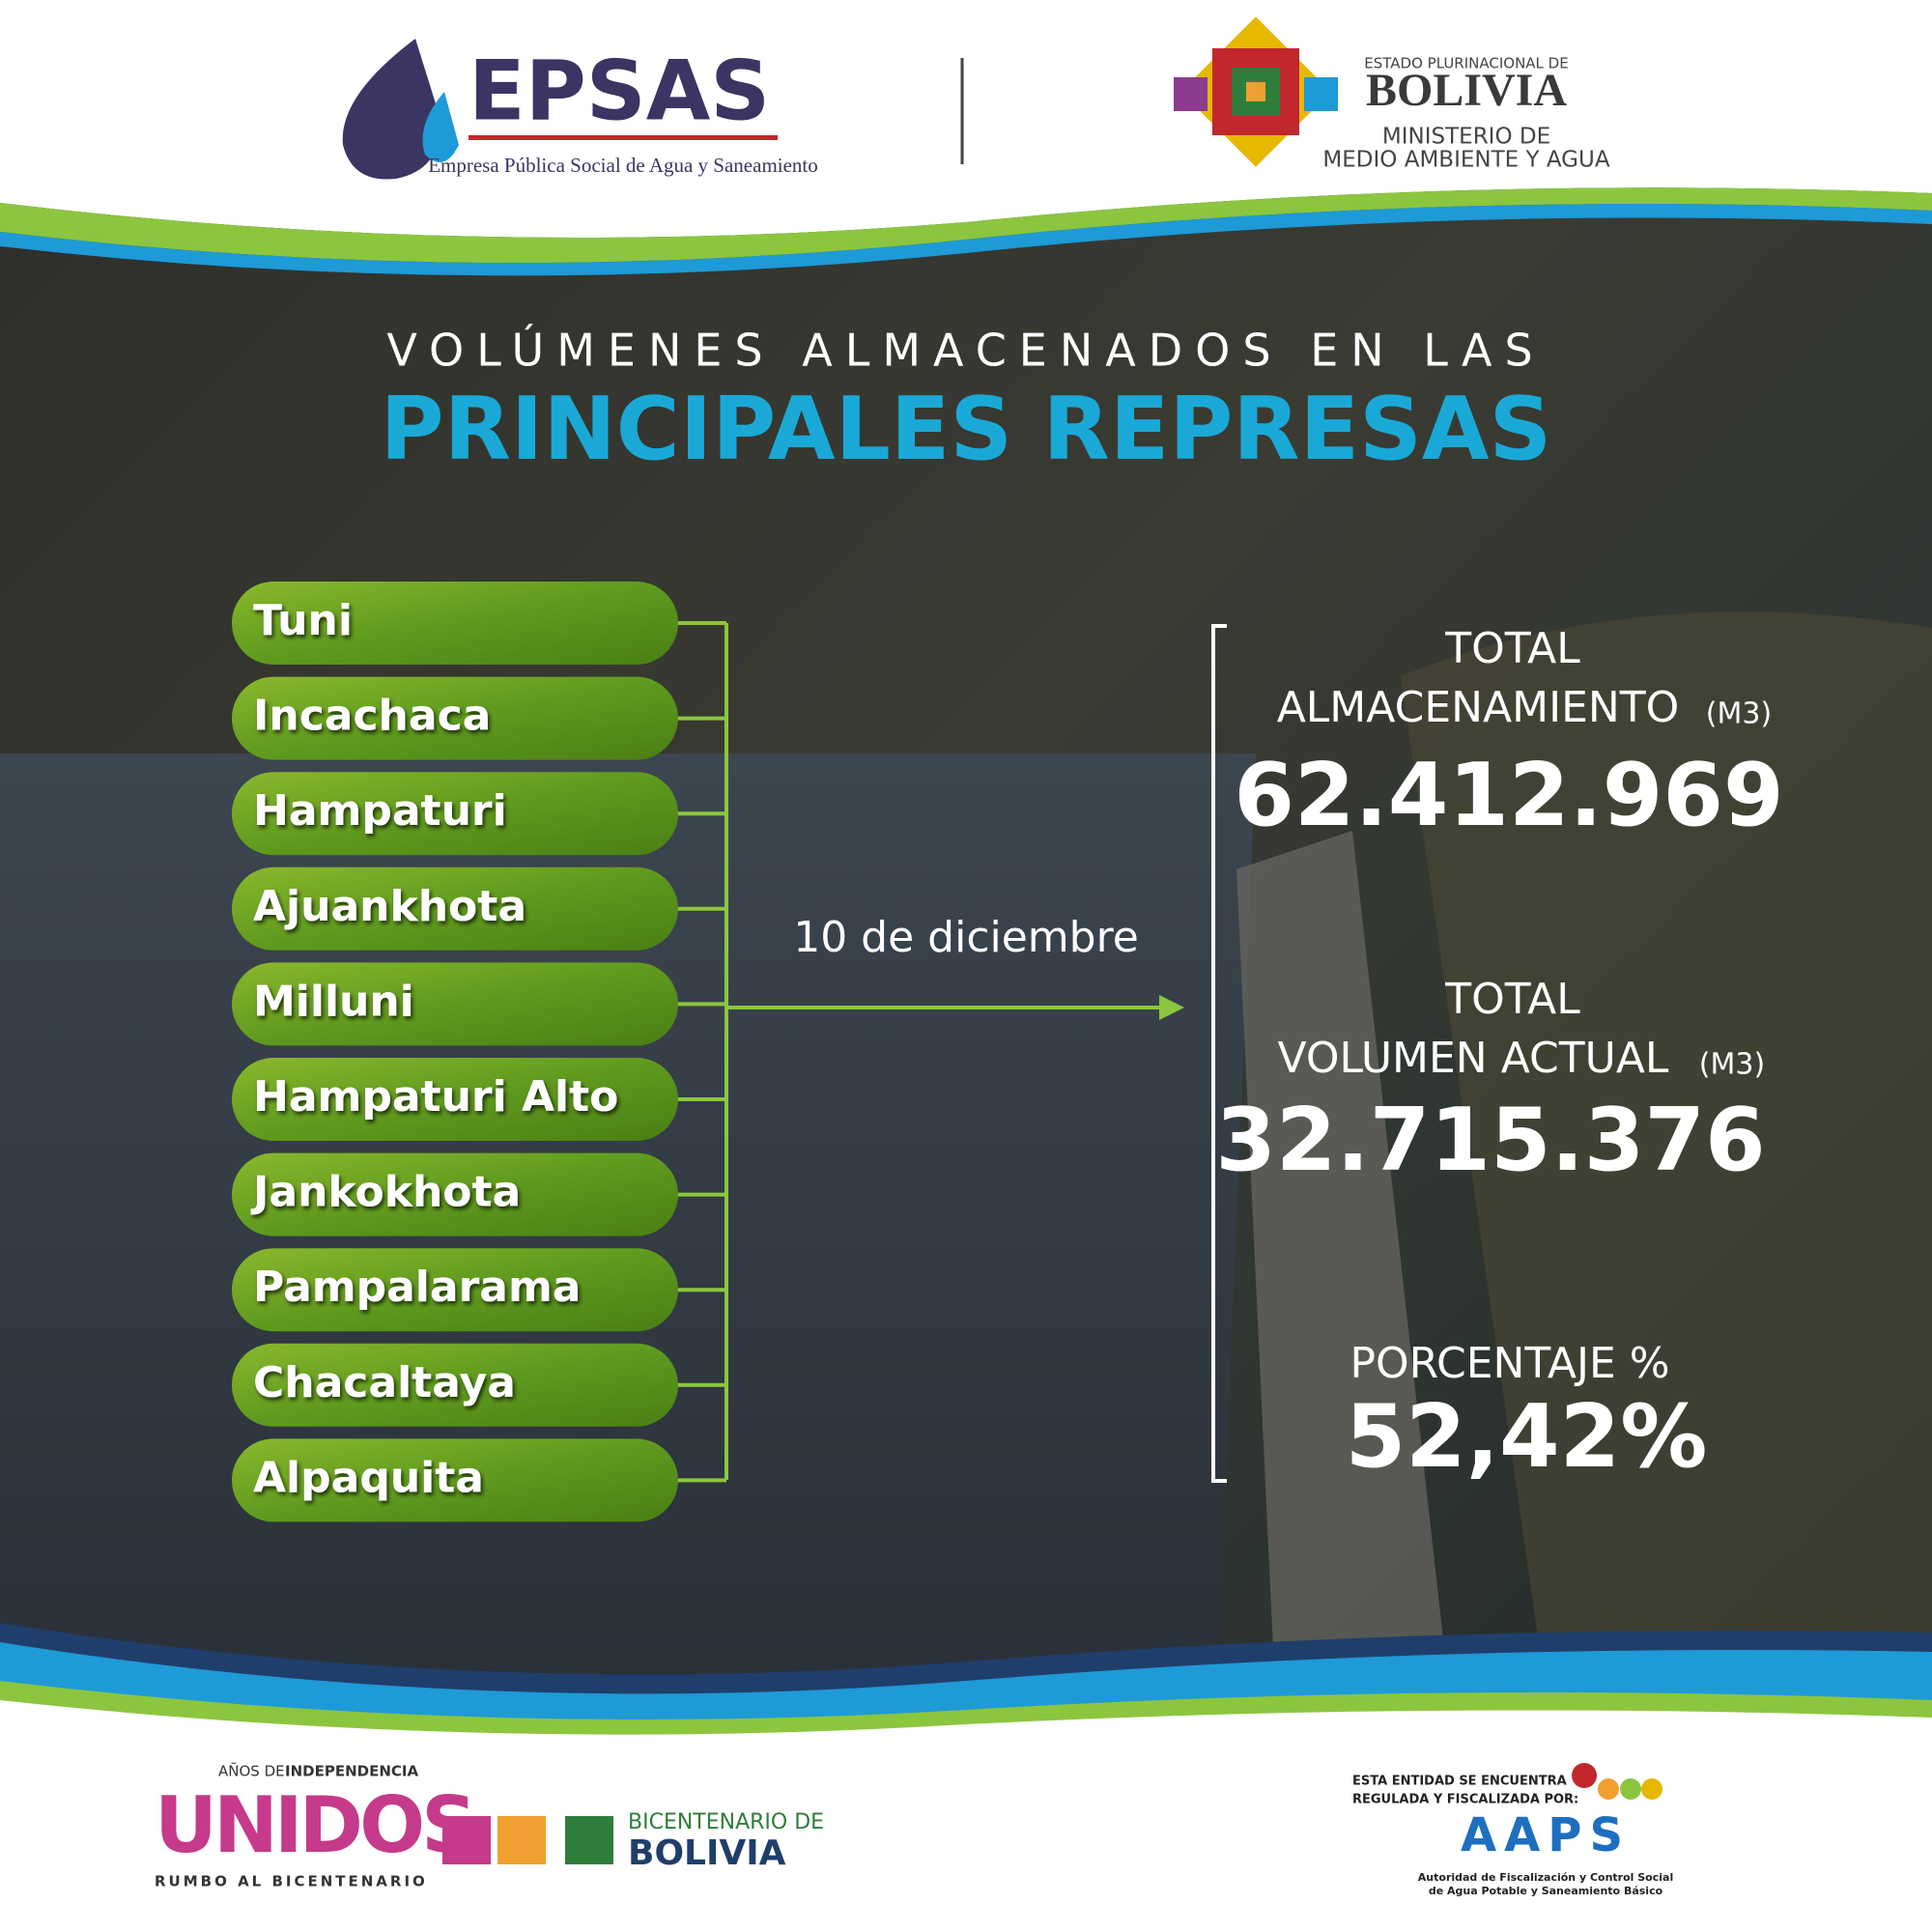  Describe the element at coordinates (1171, 1008) in the screenshot. I see `arrow-head` at that location.